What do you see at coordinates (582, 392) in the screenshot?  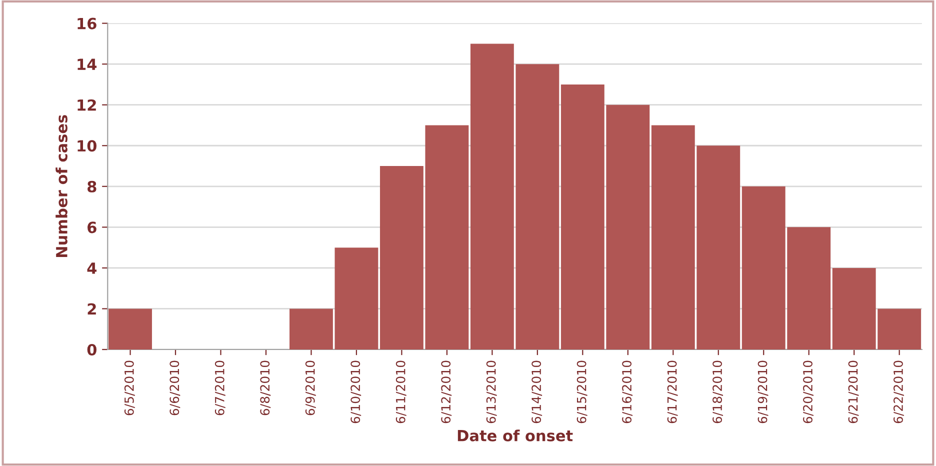 I see `x-tick-label: 6/15/2010` at bounding box center [582, 392].